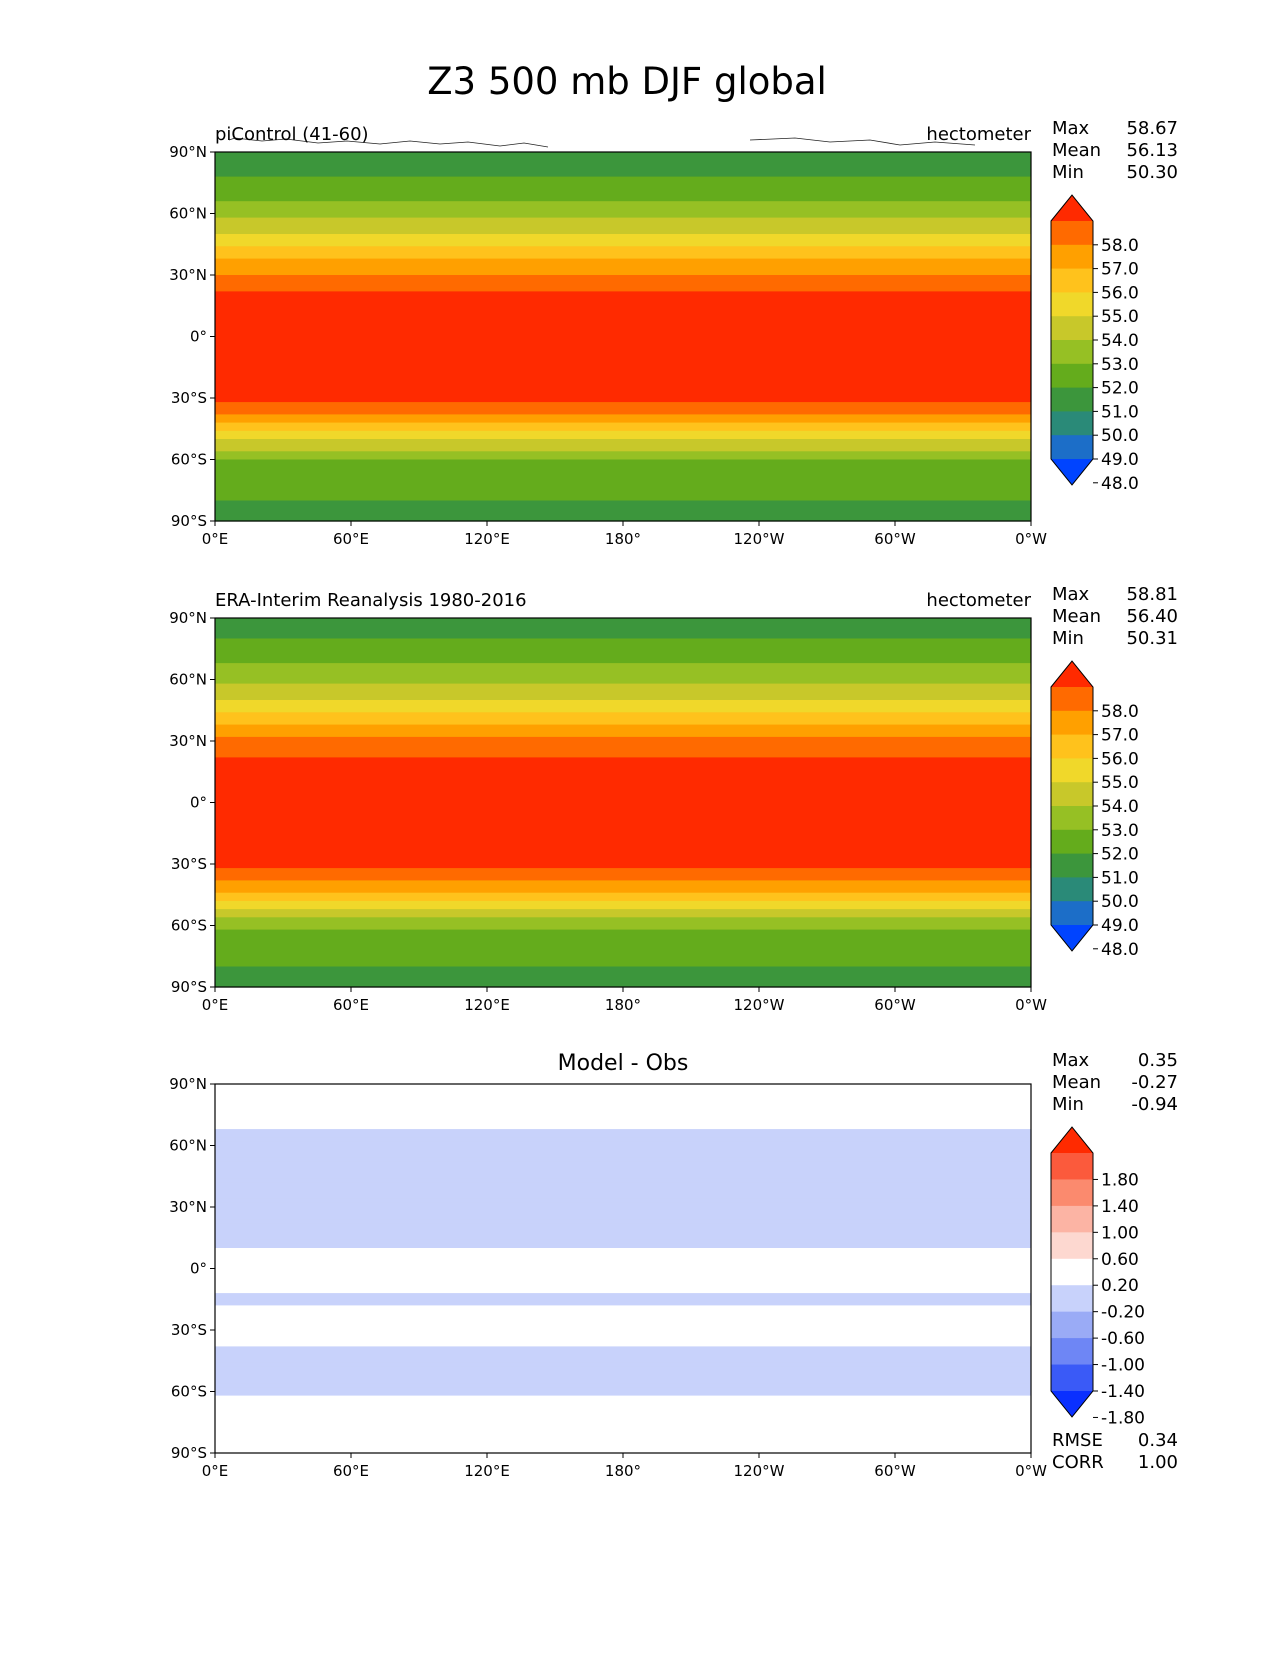  I want to click on stat-value-max: 58.67, so click(1152, 128).